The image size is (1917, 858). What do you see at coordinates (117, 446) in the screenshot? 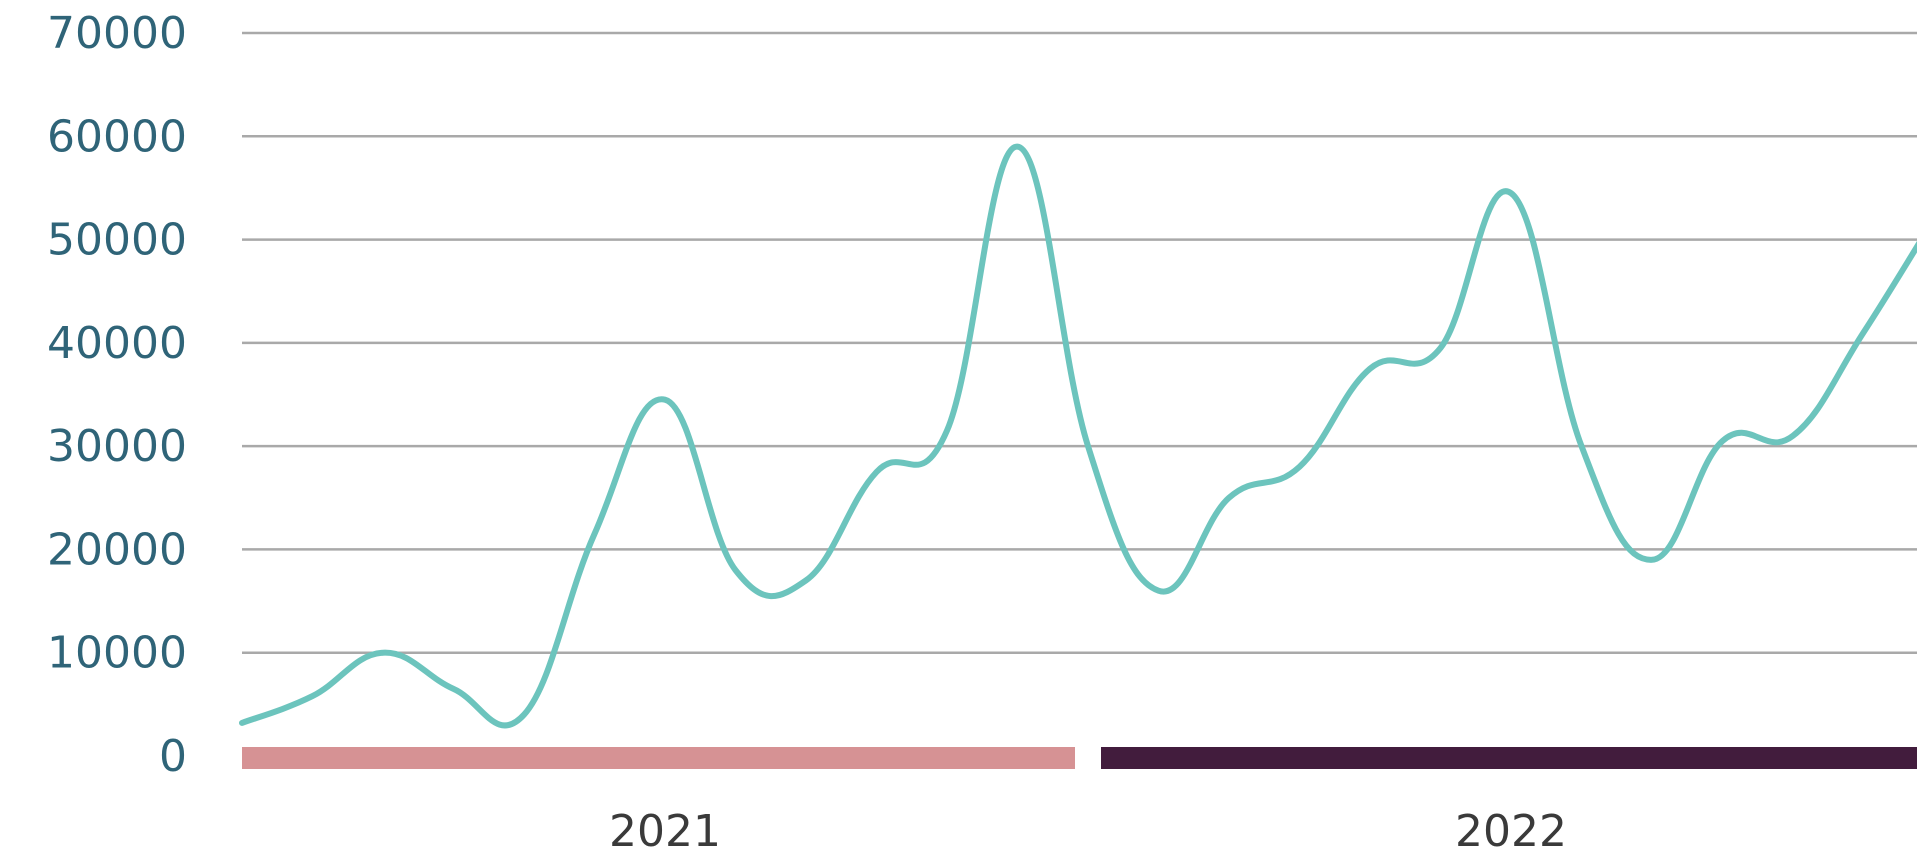
I see `y-tick-label: 30000` at bounding box center [117, 446].